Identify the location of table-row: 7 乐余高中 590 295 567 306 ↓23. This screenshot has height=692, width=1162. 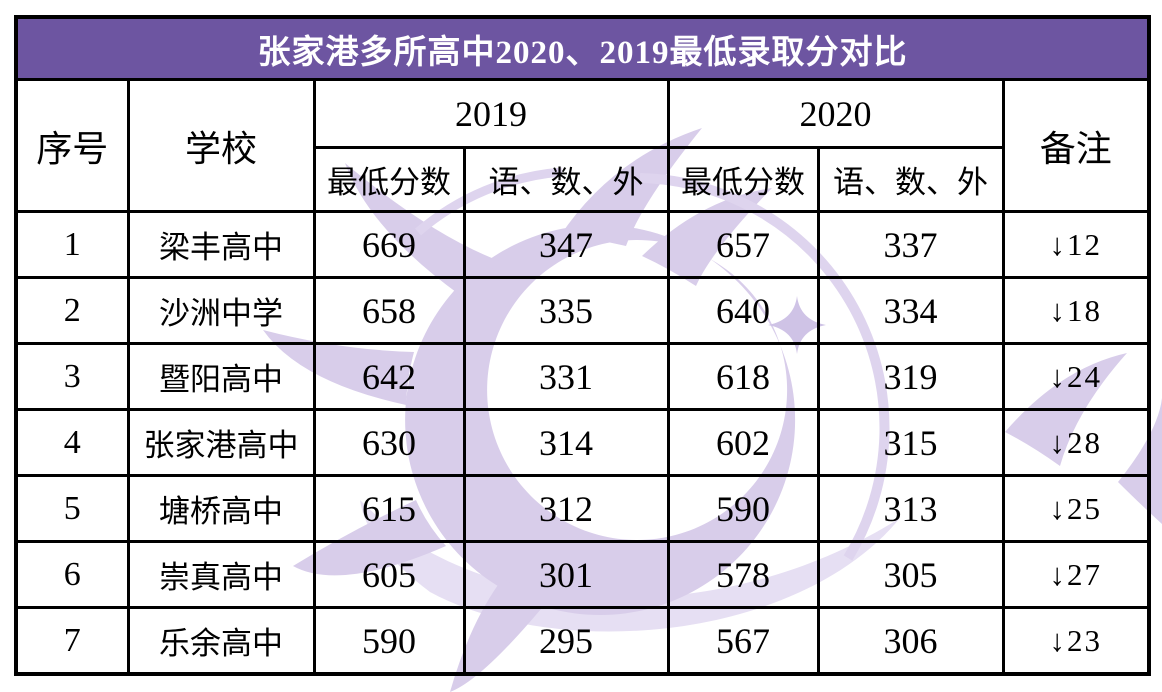
(582, 641).